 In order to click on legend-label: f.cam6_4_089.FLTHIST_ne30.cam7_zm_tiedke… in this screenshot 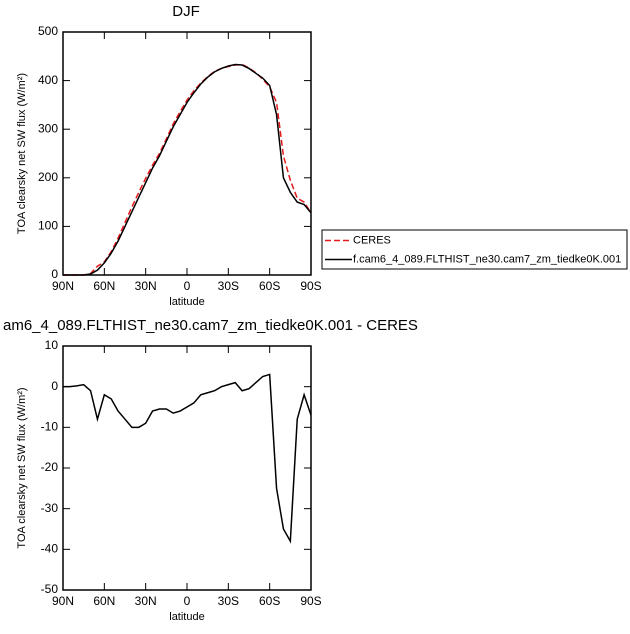, I will do `click(487, 259)`.